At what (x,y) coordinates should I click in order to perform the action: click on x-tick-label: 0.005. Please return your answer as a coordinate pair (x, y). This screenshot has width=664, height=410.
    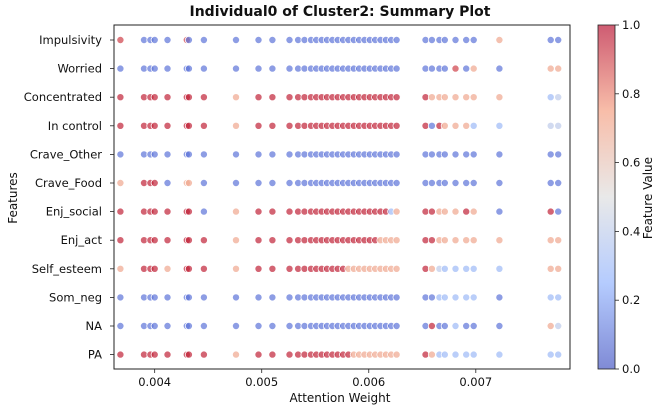
    Looking at the image, I should click on (261, 382).